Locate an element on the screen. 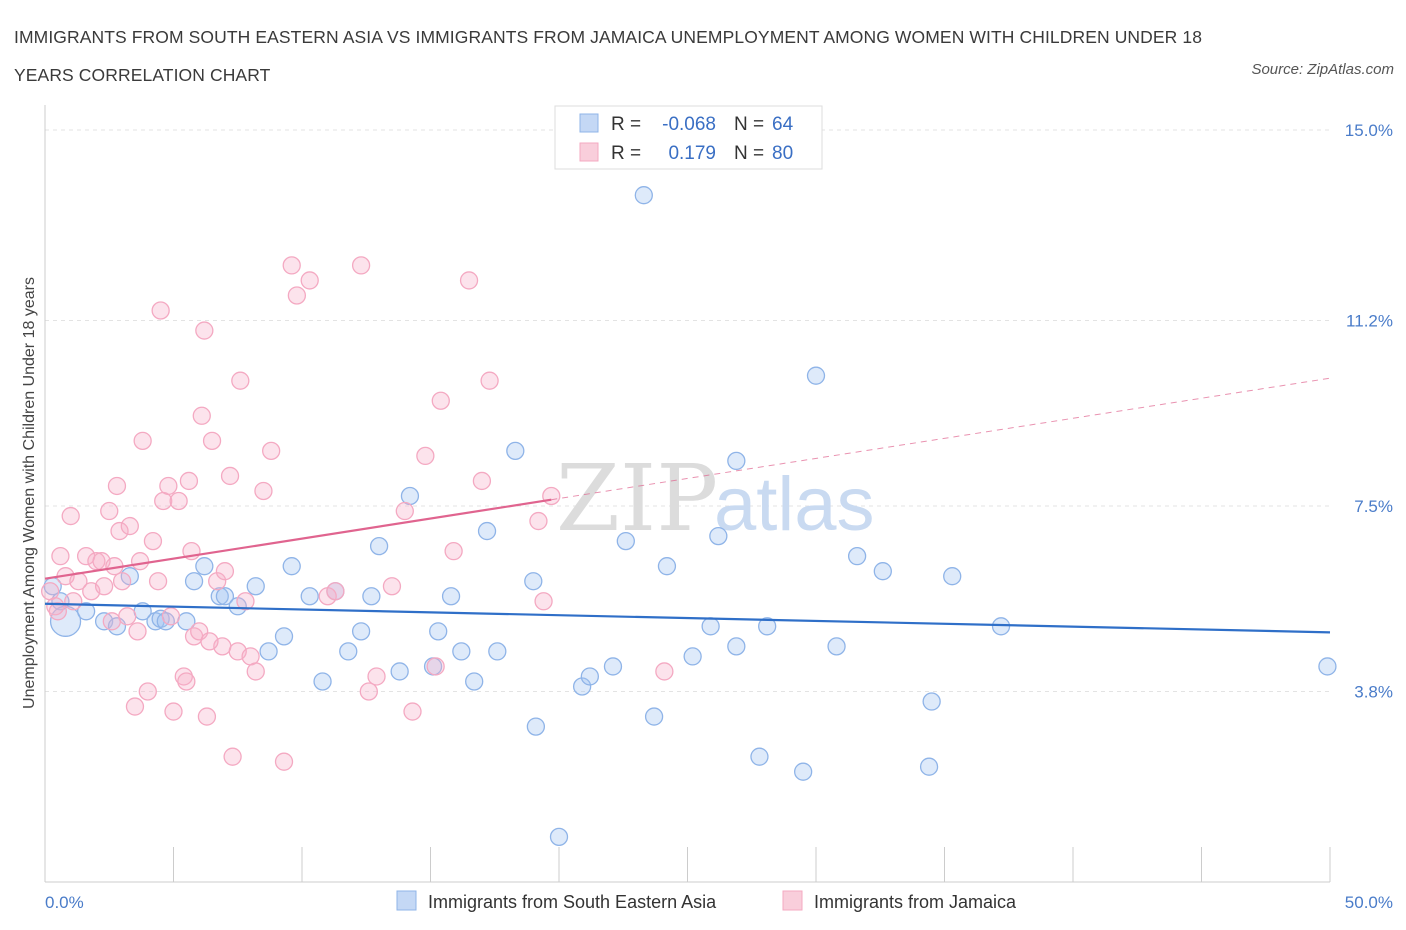 The image size is (1406, 930). legend-r-label-jamaica: R = is located at coordinates (626, 153).